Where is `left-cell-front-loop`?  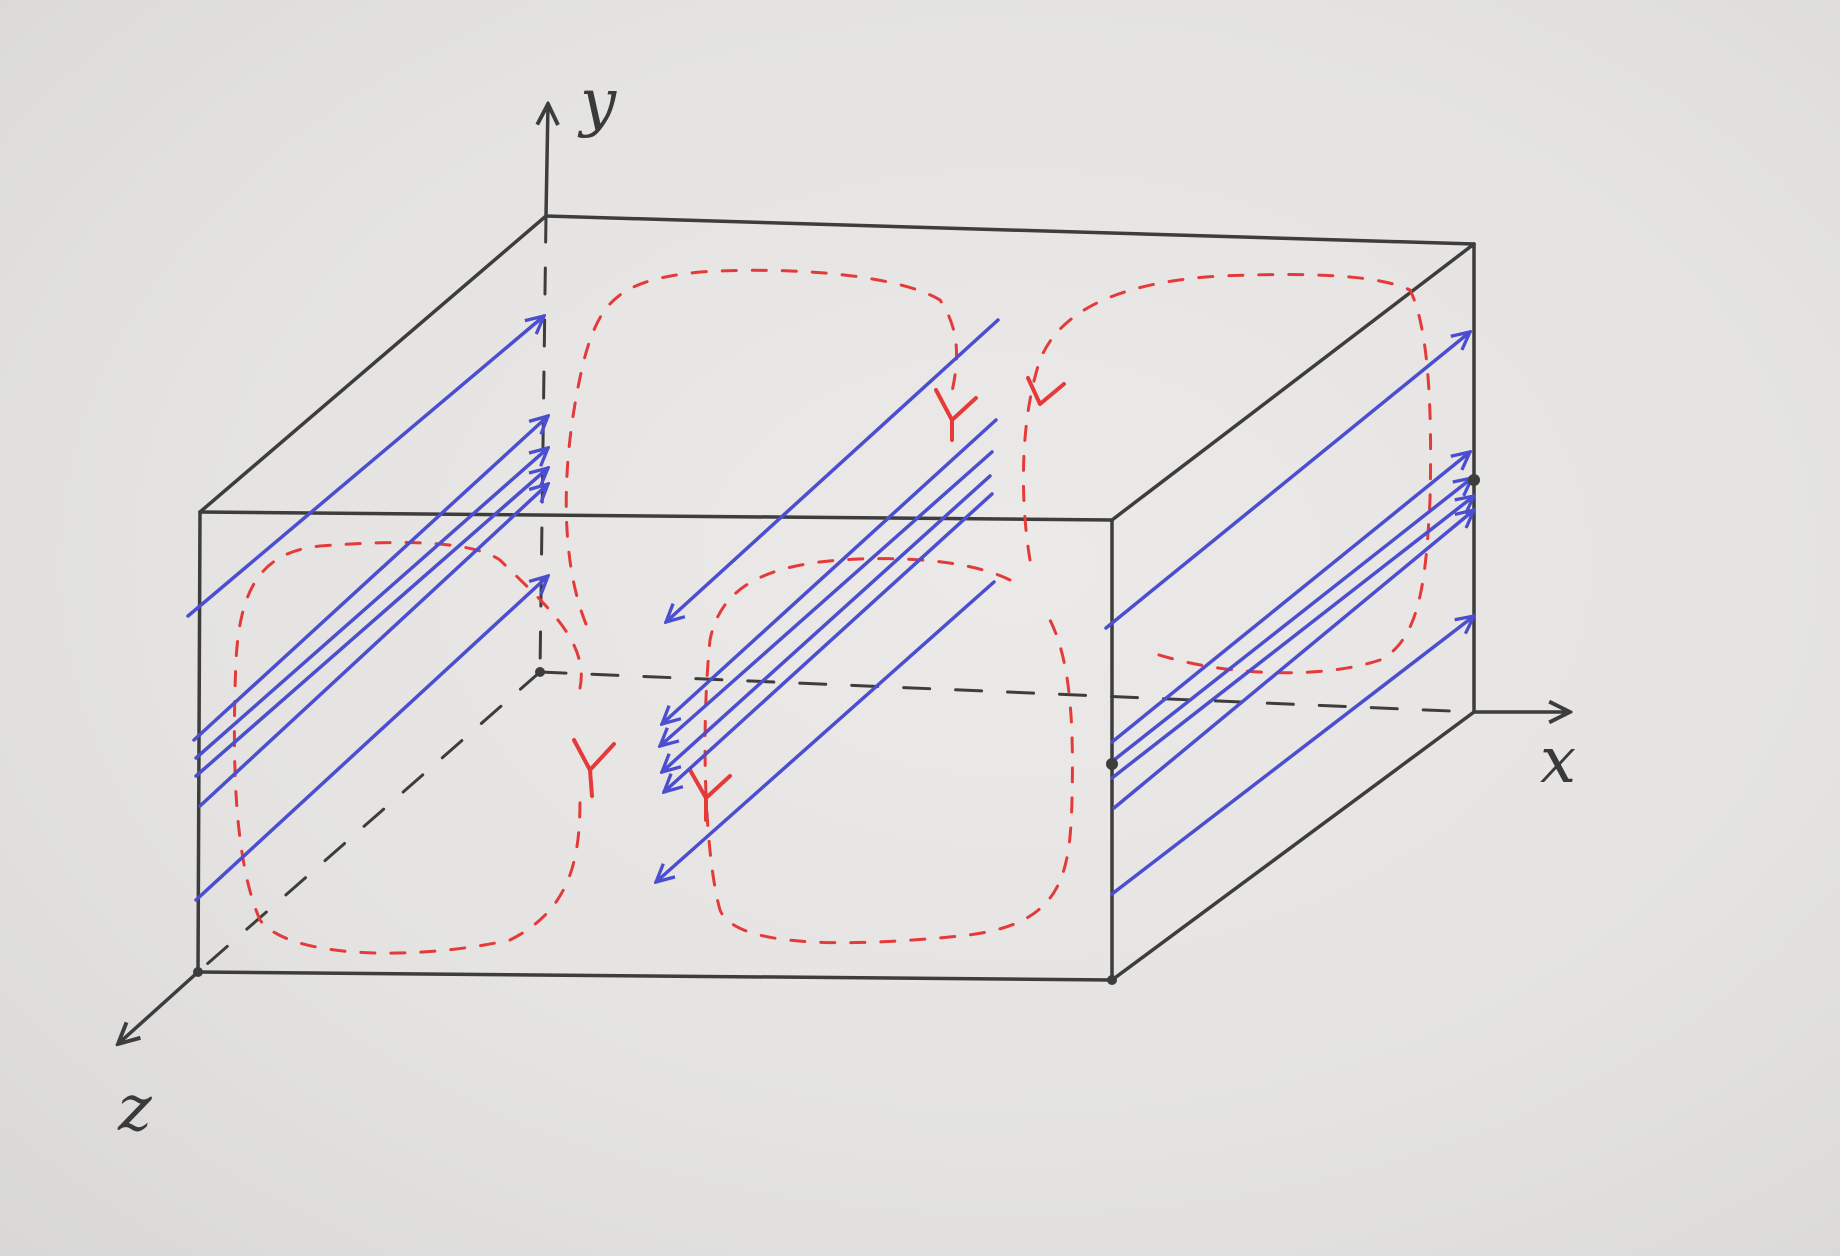
left-cell-front-loop is located at coordinates (407, 748).